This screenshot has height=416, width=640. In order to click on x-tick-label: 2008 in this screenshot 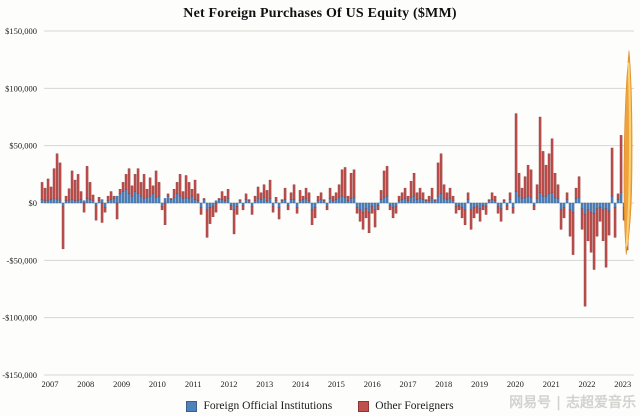, I will do `click(85, 384)`.